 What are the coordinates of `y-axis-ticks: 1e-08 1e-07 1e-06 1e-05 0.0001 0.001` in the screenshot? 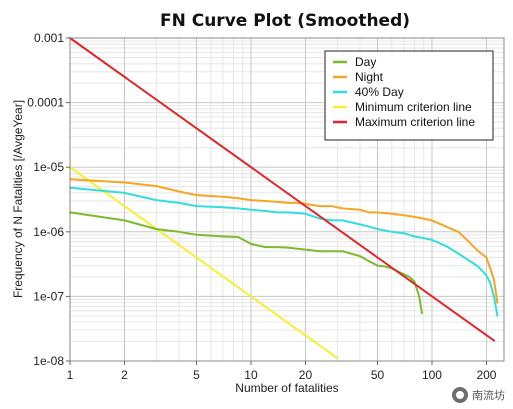 It's located at (48, 199).